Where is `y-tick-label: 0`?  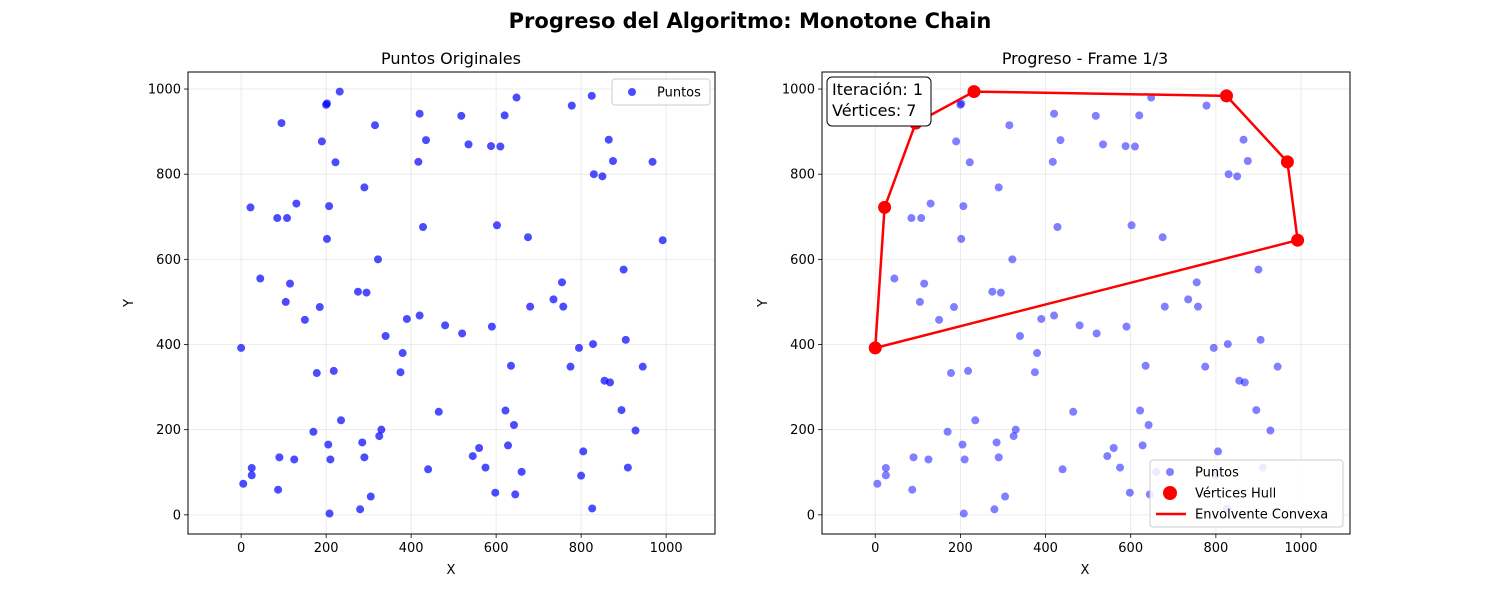
y-tick-label: 0 is located at coordinates (811, 515).